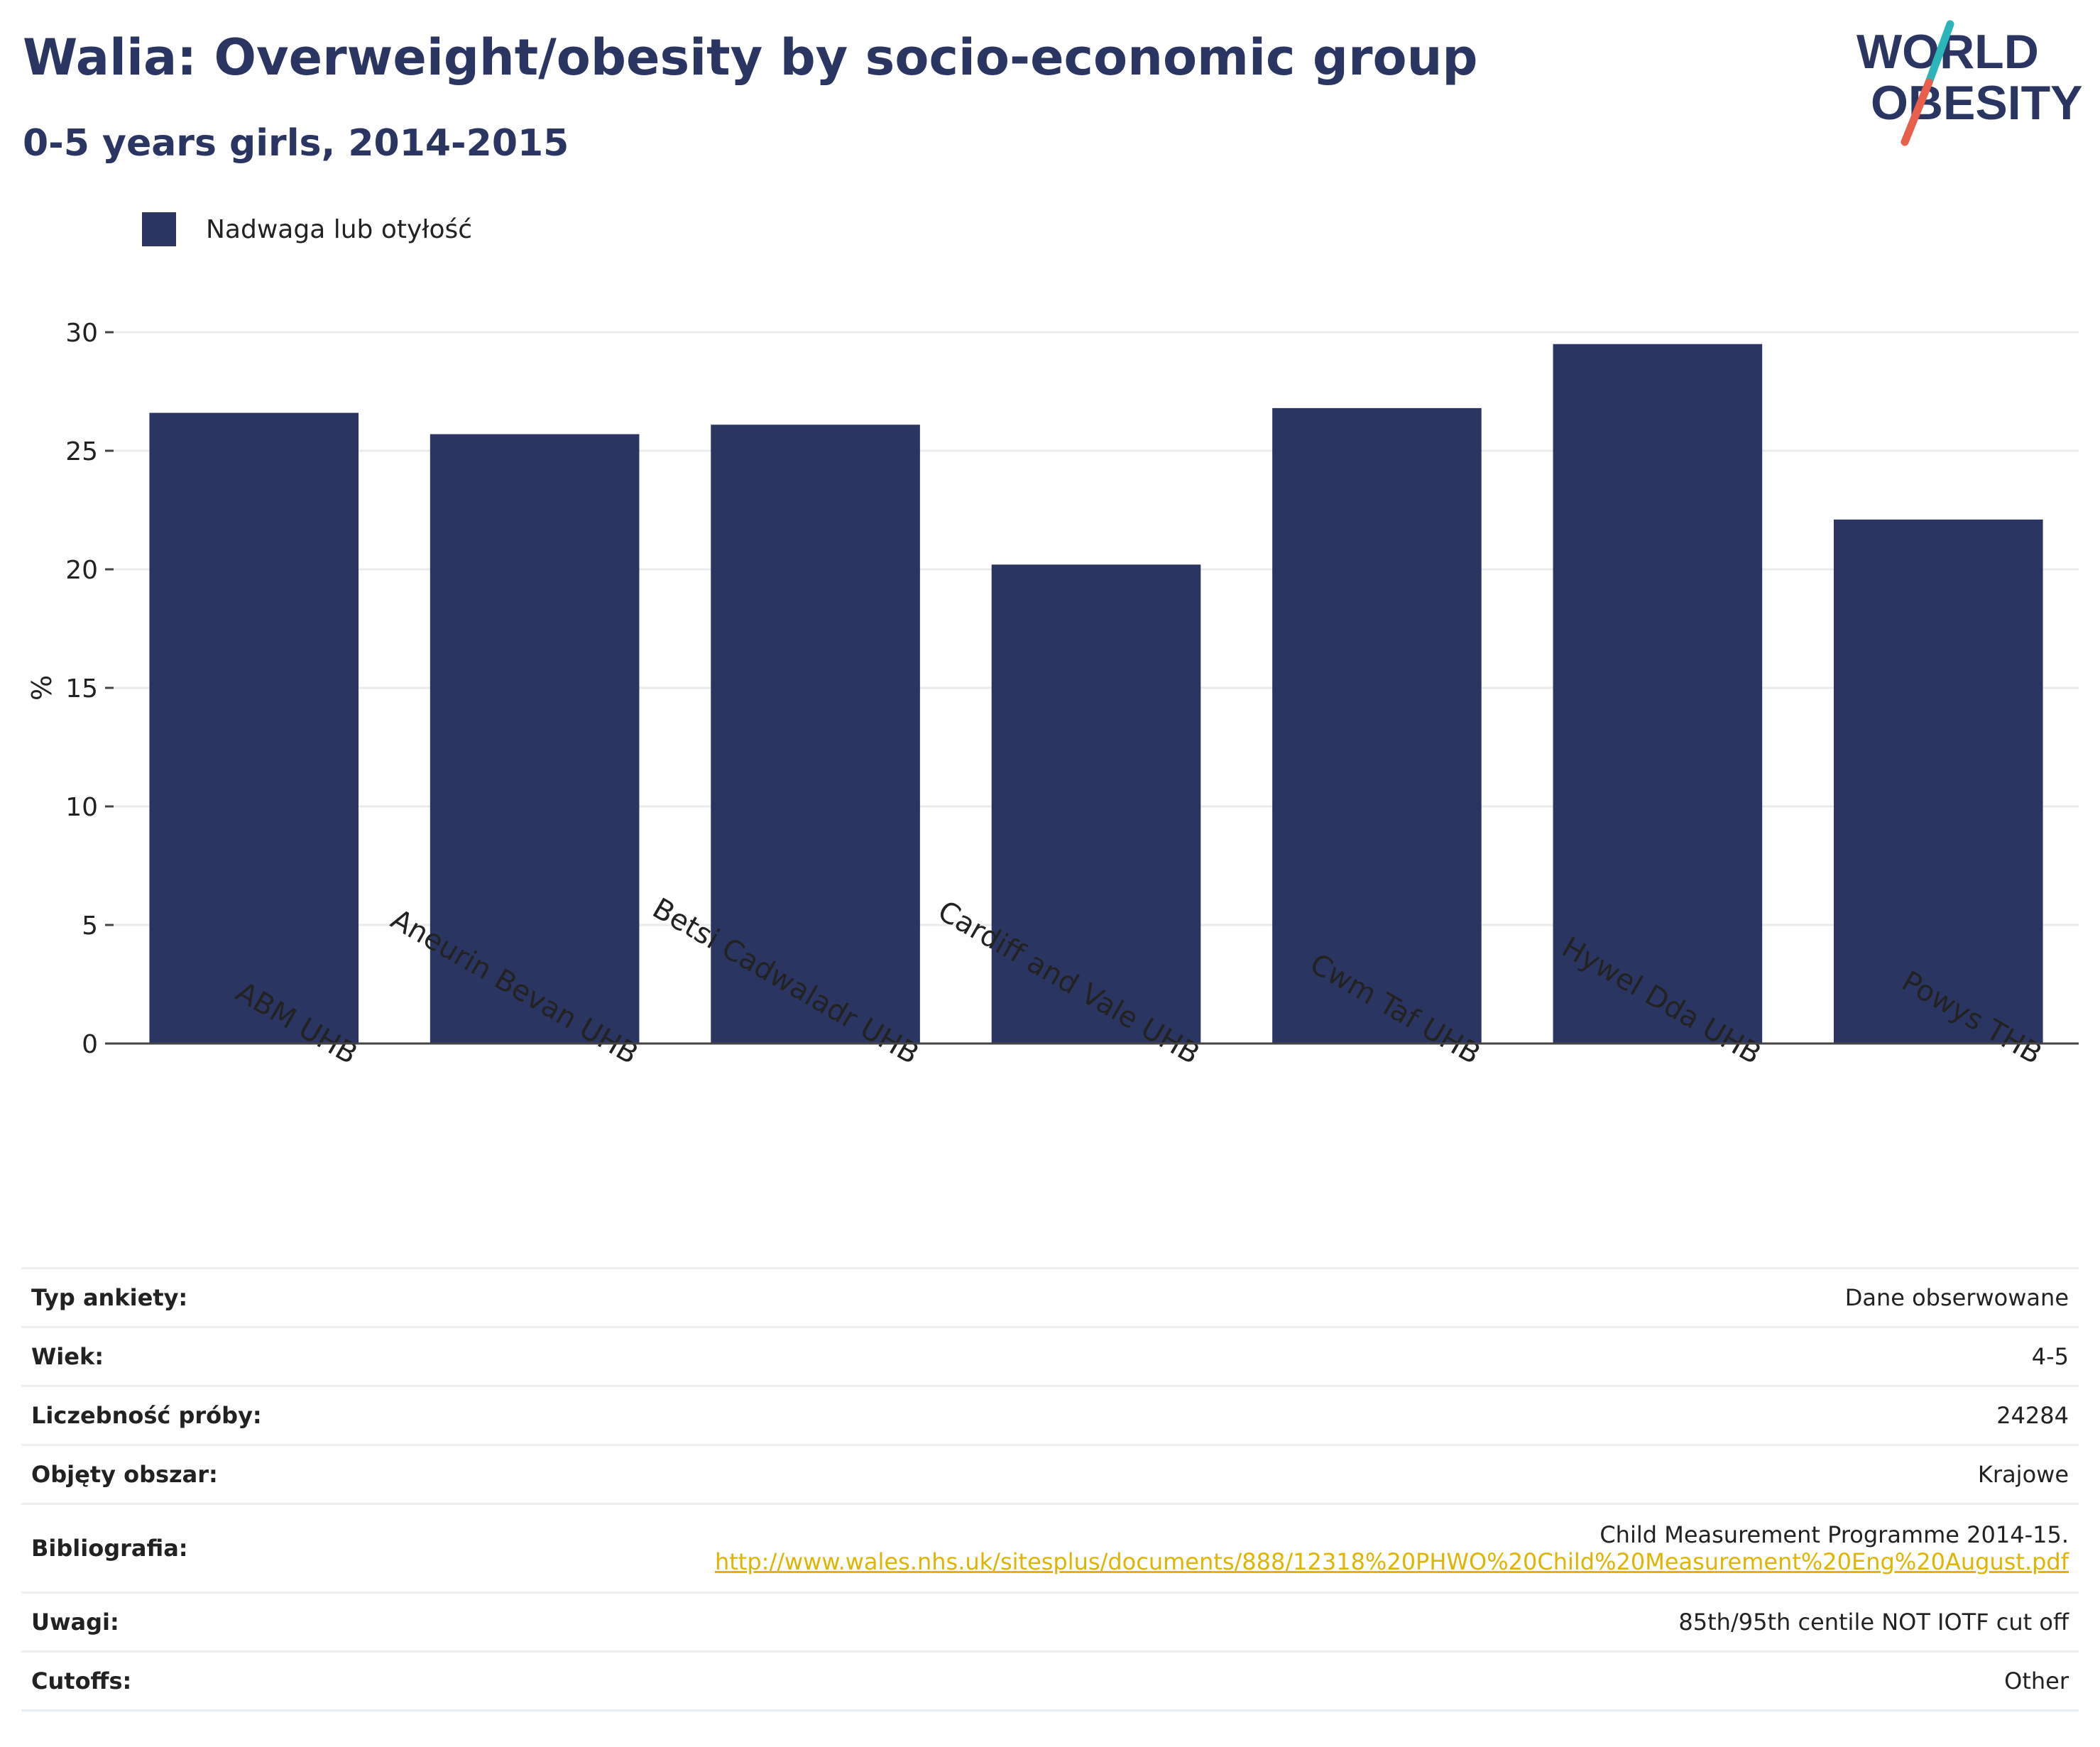 Image resolution: width=2100 pixels, height=1747 pixels. I want to click on info-key: Wiek:, so click(67, 1356).